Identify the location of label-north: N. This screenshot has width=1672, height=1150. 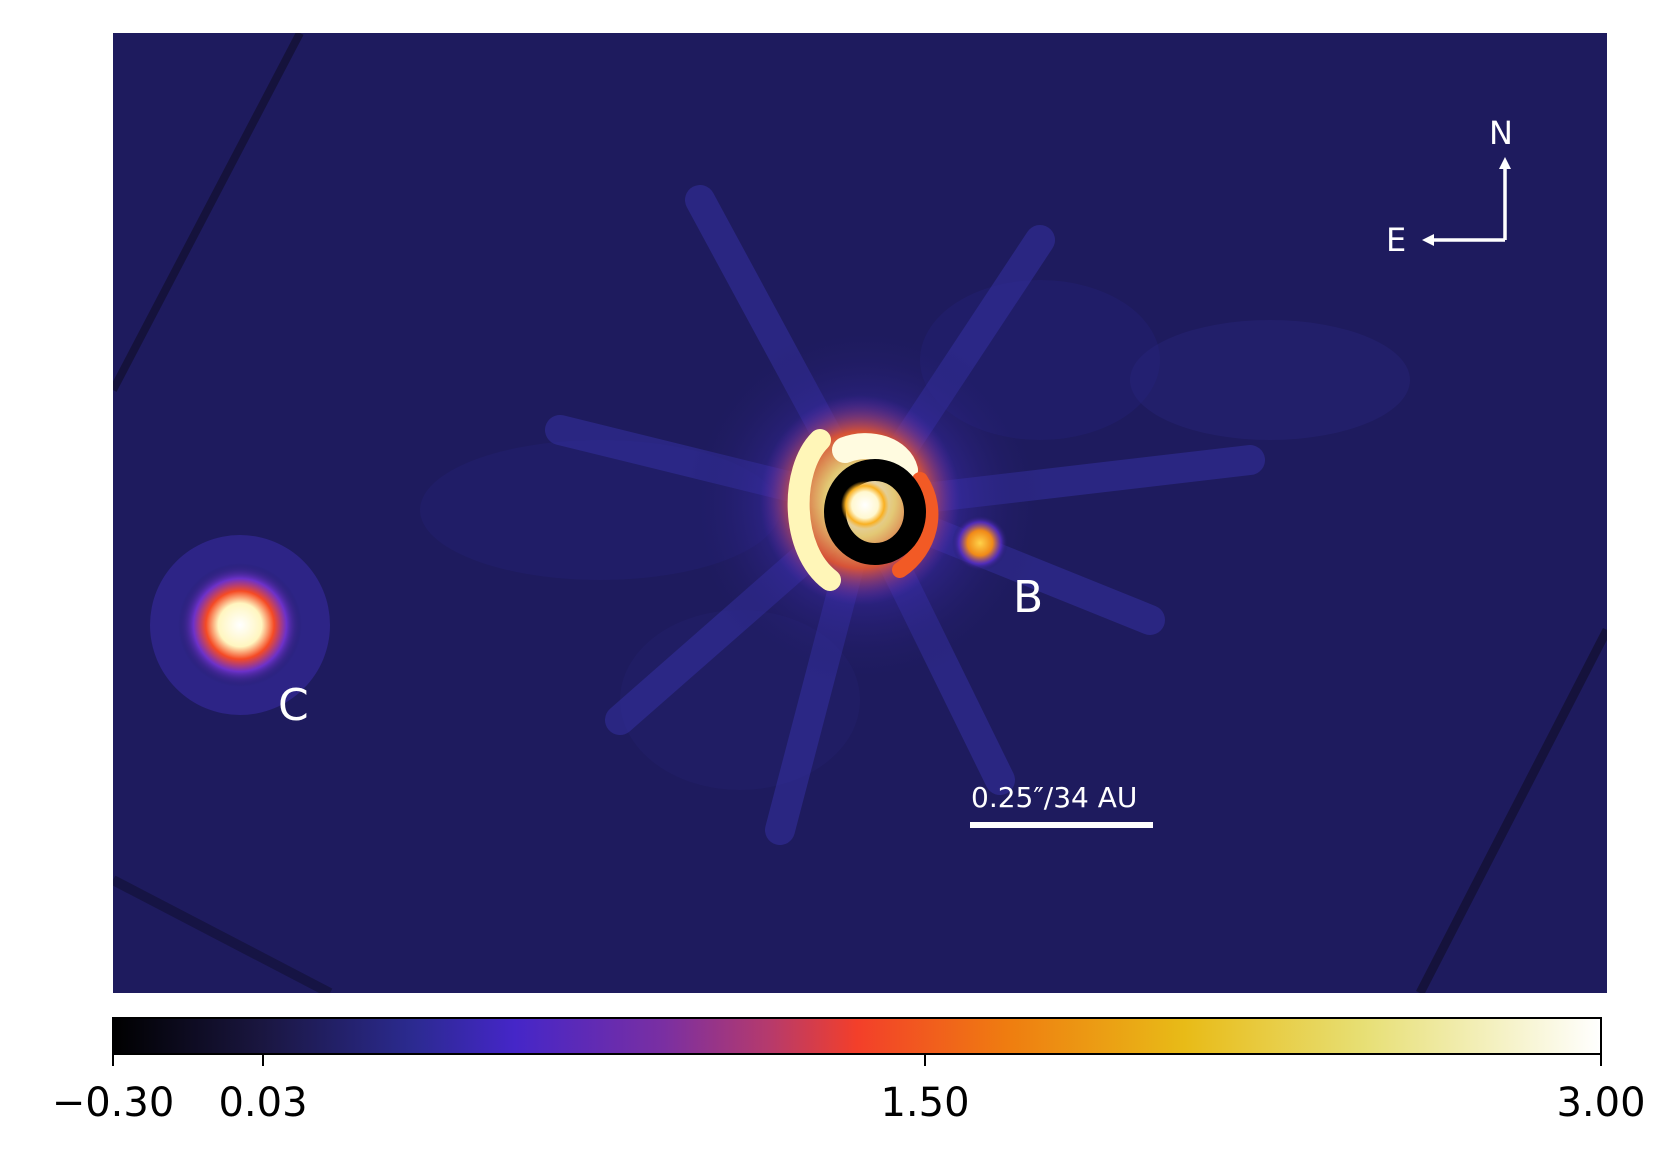
(1501, 133).